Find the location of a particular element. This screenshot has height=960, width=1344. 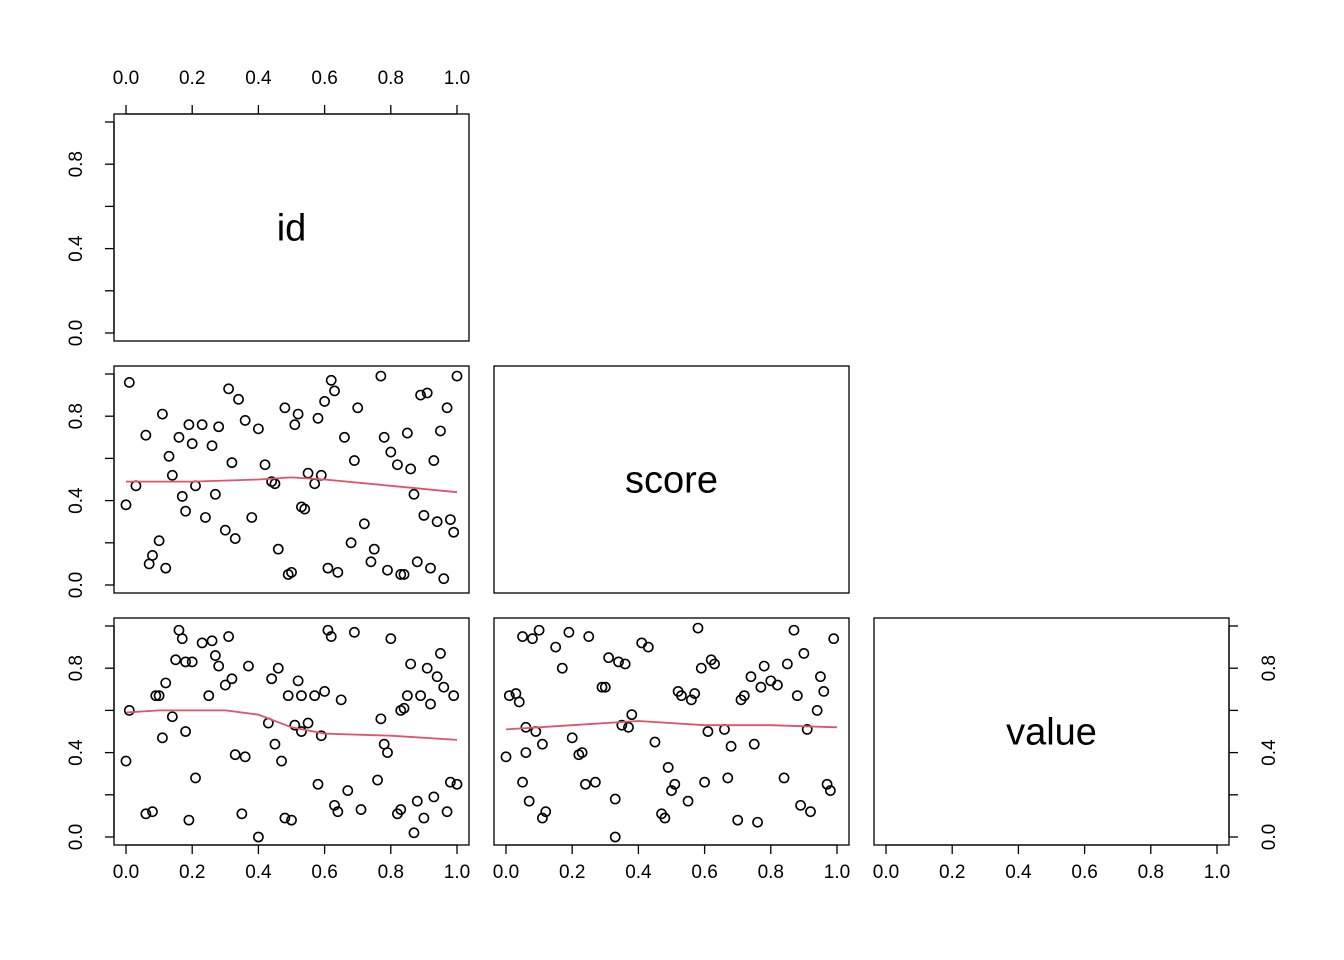

left-axis-tick-label: 0.8 is located at coordinates (76, 416).